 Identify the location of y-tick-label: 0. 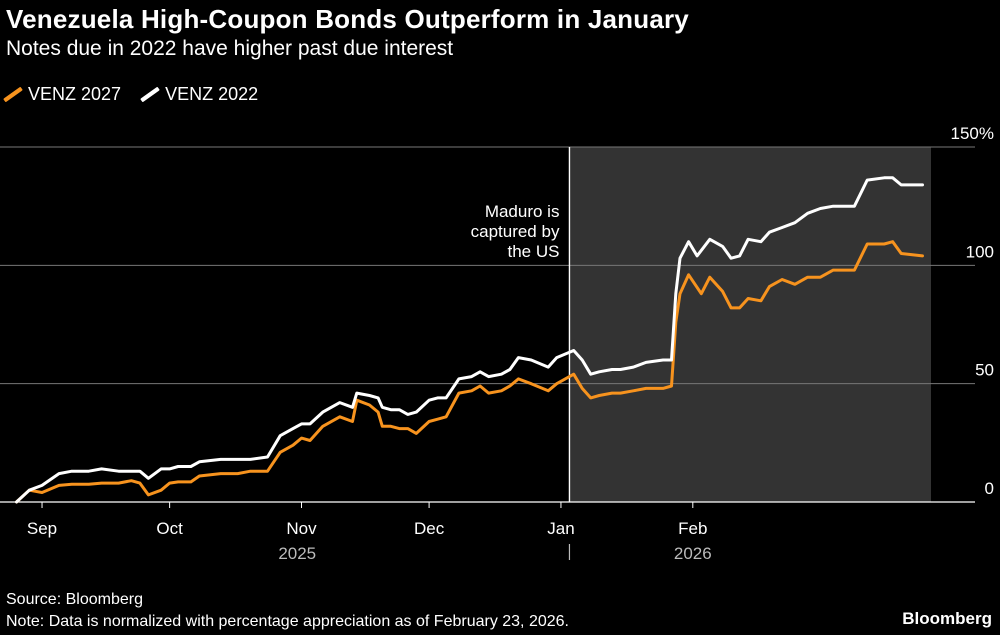
(989, 488).